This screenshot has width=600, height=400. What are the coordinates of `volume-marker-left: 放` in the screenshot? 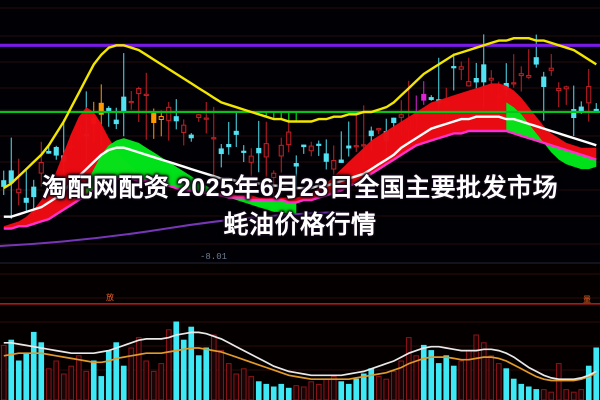 It's located at (110, 297).